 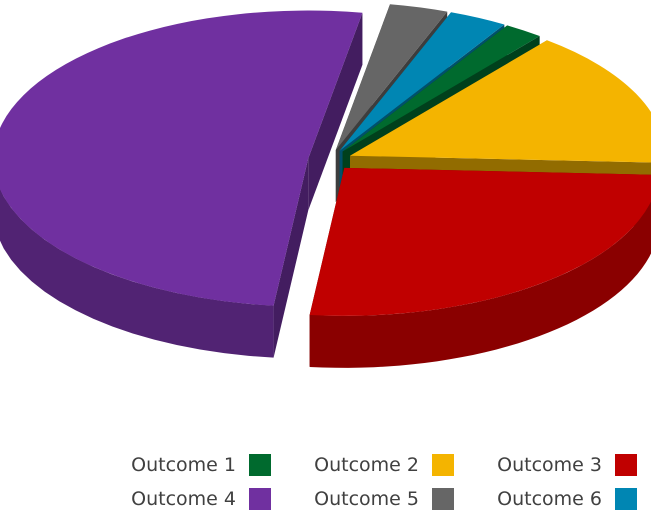 I want to click on legend-item-outcome-4: Outcome 4, so click(x=179, y=499).